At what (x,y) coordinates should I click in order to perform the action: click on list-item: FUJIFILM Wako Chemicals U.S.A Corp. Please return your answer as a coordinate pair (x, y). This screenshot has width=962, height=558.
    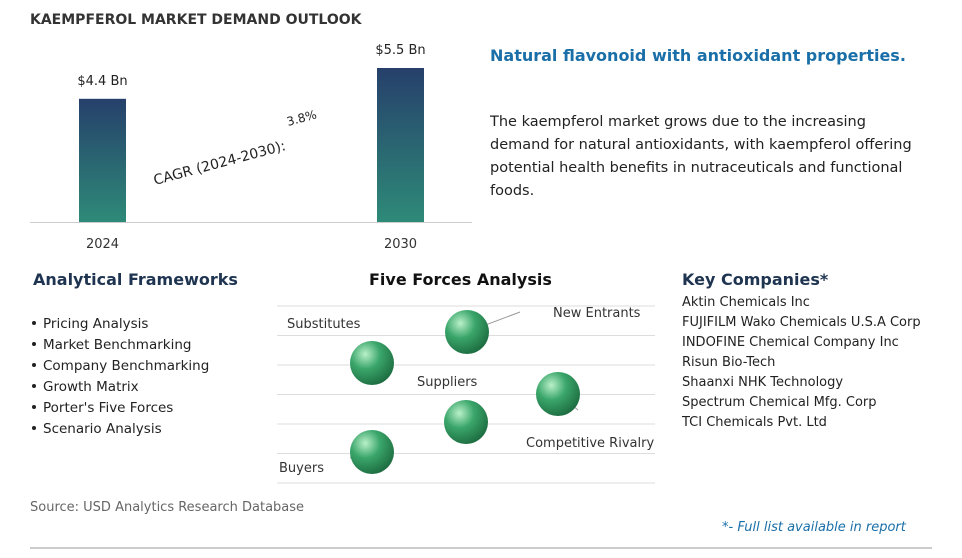
    Looking at the image, I should click on (801, 323).